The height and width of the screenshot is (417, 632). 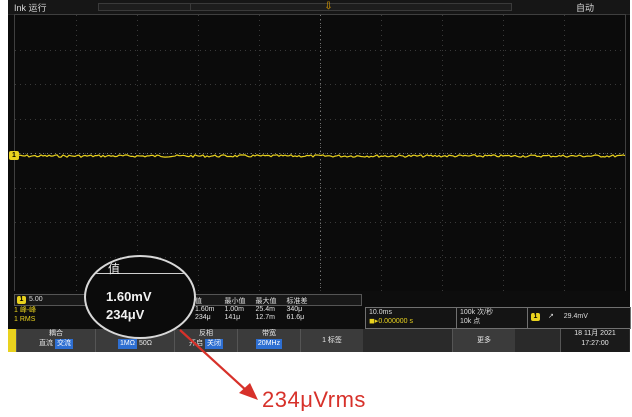 I want to click on cell: 61.6μ, so click(x=295, y=317).